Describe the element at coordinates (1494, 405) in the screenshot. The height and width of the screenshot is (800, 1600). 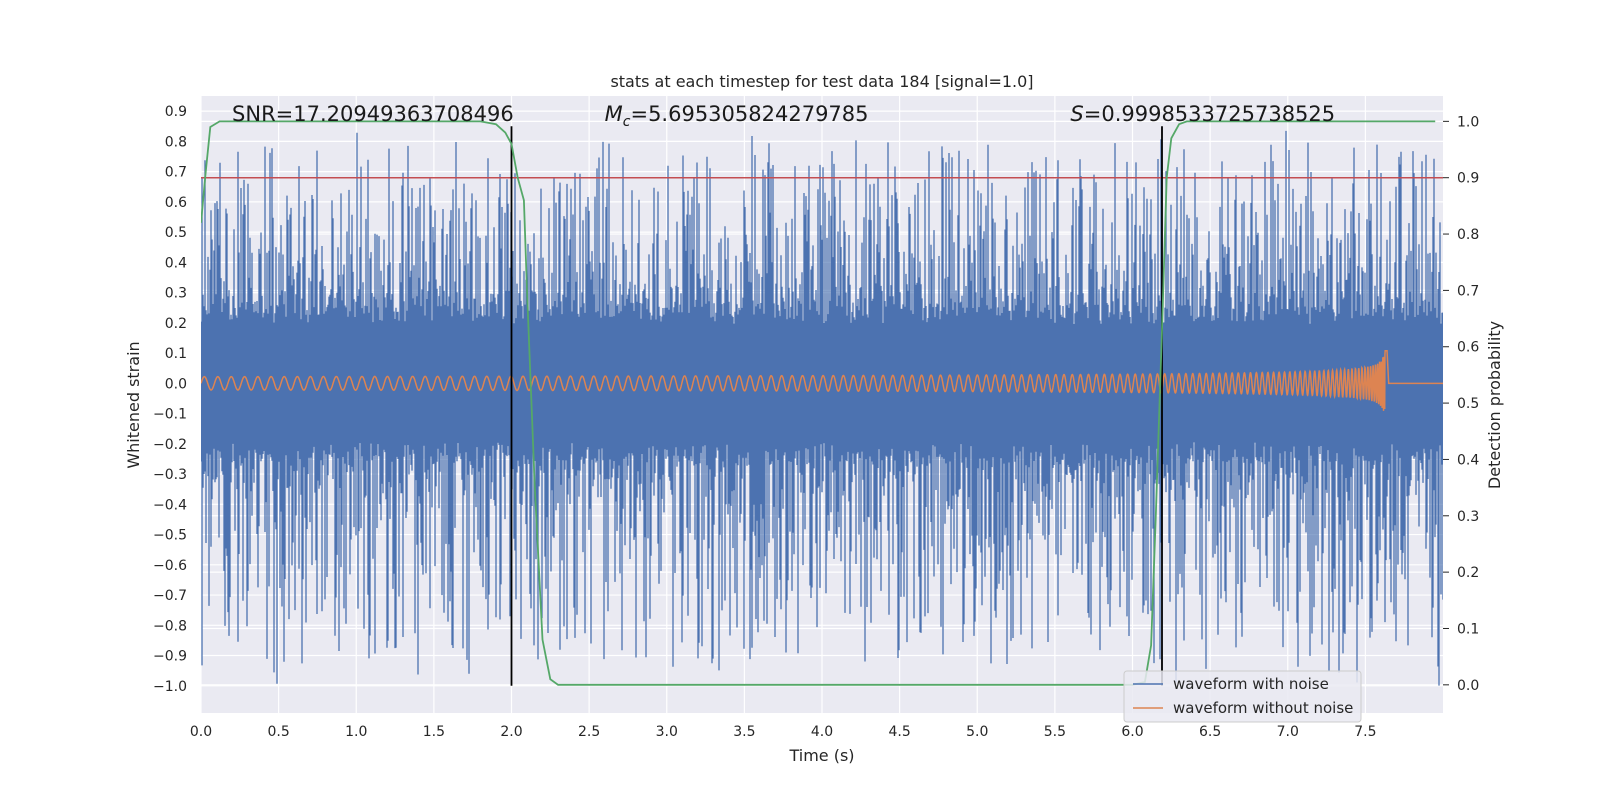
I see `y2-axis-label: Detection probability` at that location.